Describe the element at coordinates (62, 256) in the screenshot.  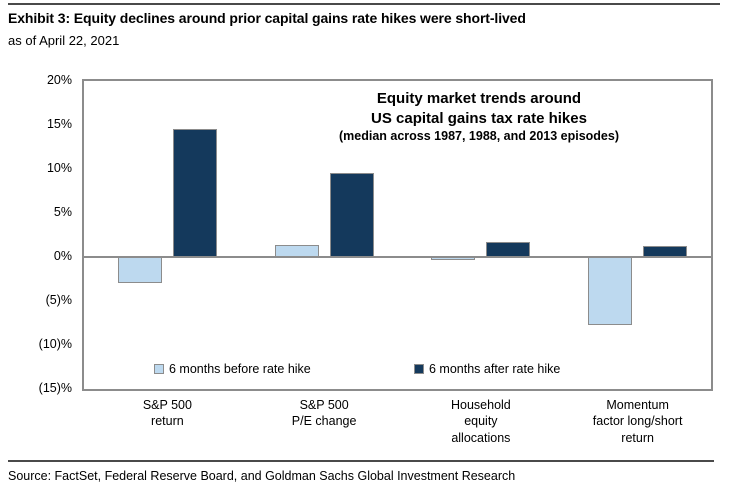
I see `y-tick-label: 0%` at that location.